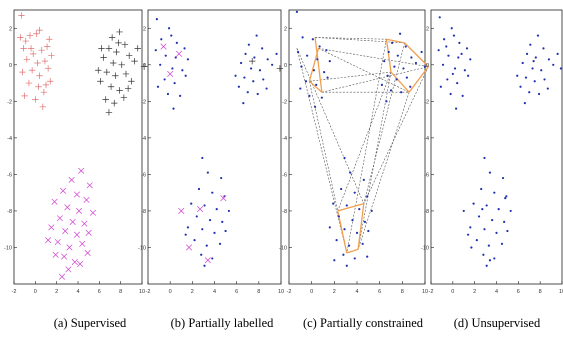 This screenshot has width=563, height=341. I want to click on x-tick-label: 10, so click(281, 292).